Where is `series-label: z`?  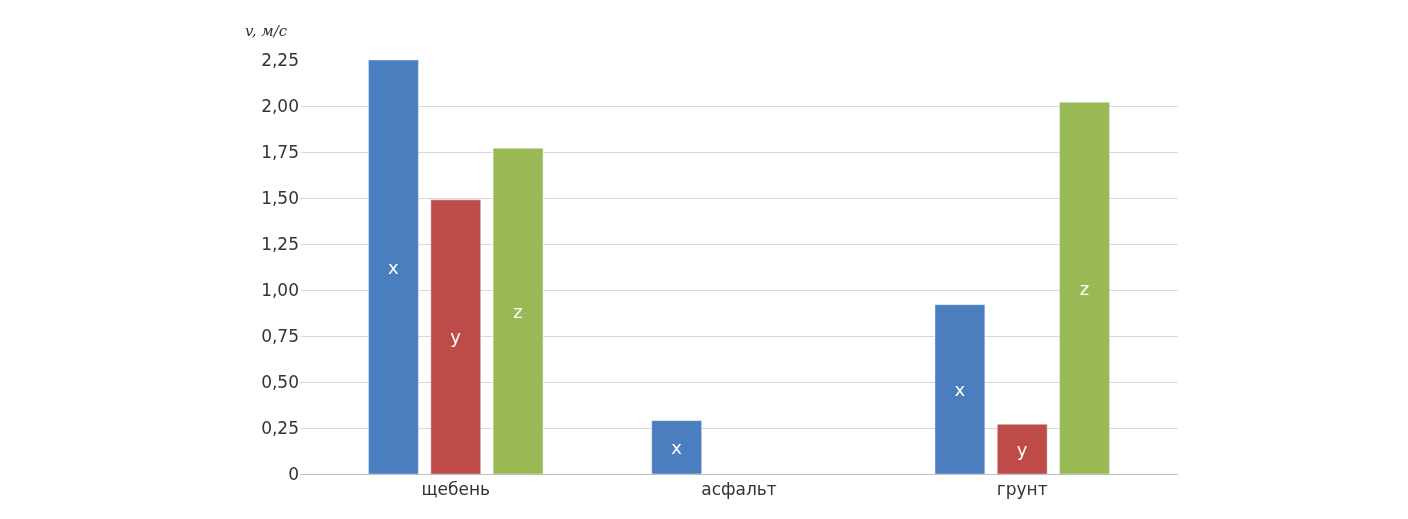
series-label: z is located at coordinates (518, 311).